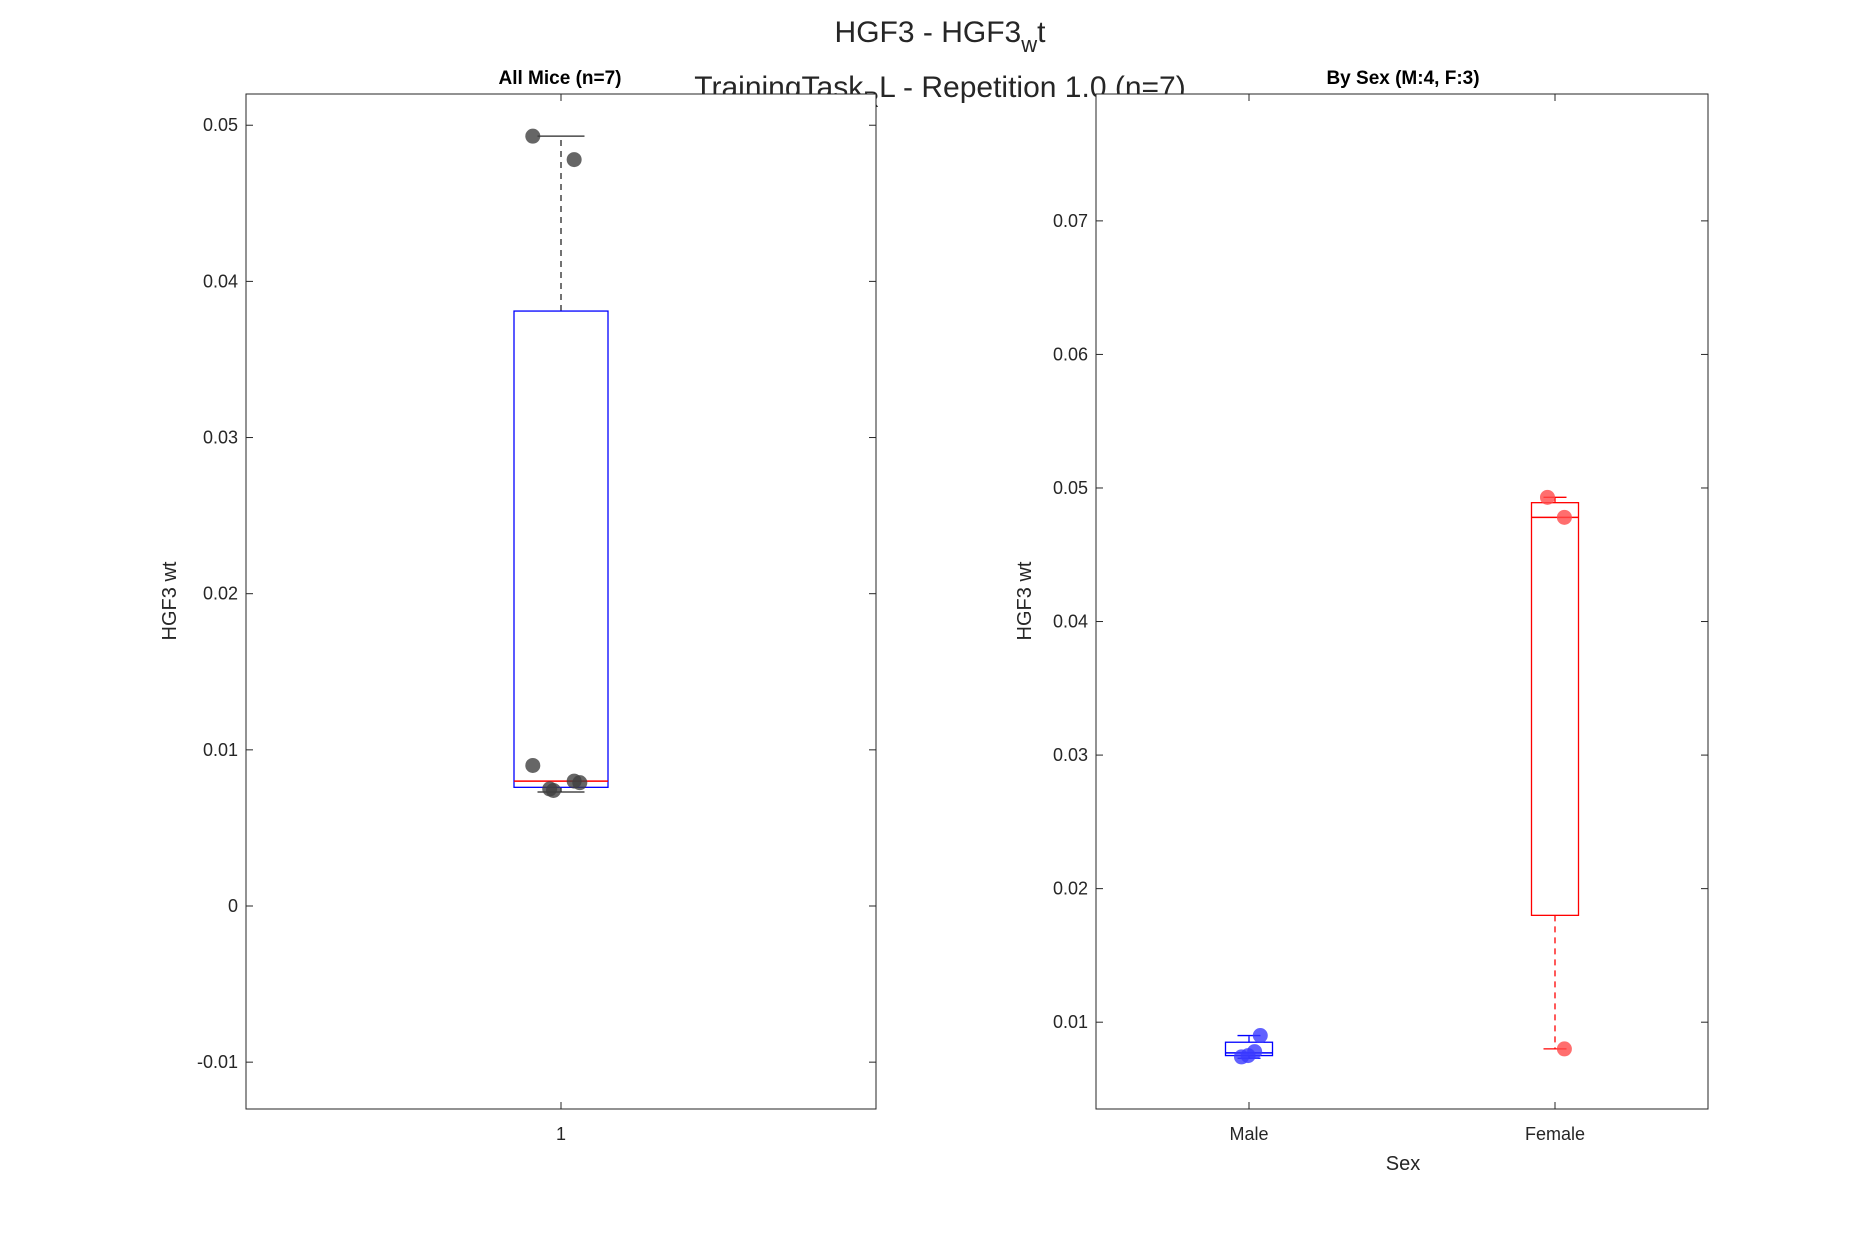  I want to click on by-sex-y-tick-label: 0.05, so click(1070, 488).